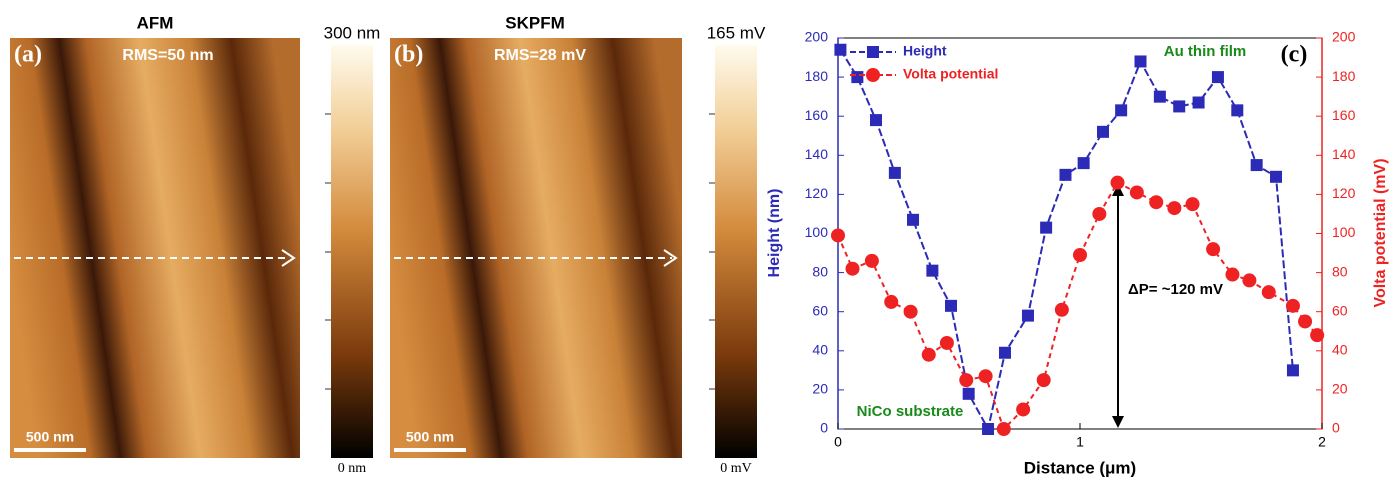 This screenshot has width=1392, height=484. Describe the element at coordinates (736, 32) in the screenshot. I see `colorbar-max: 165 mV` at that location.